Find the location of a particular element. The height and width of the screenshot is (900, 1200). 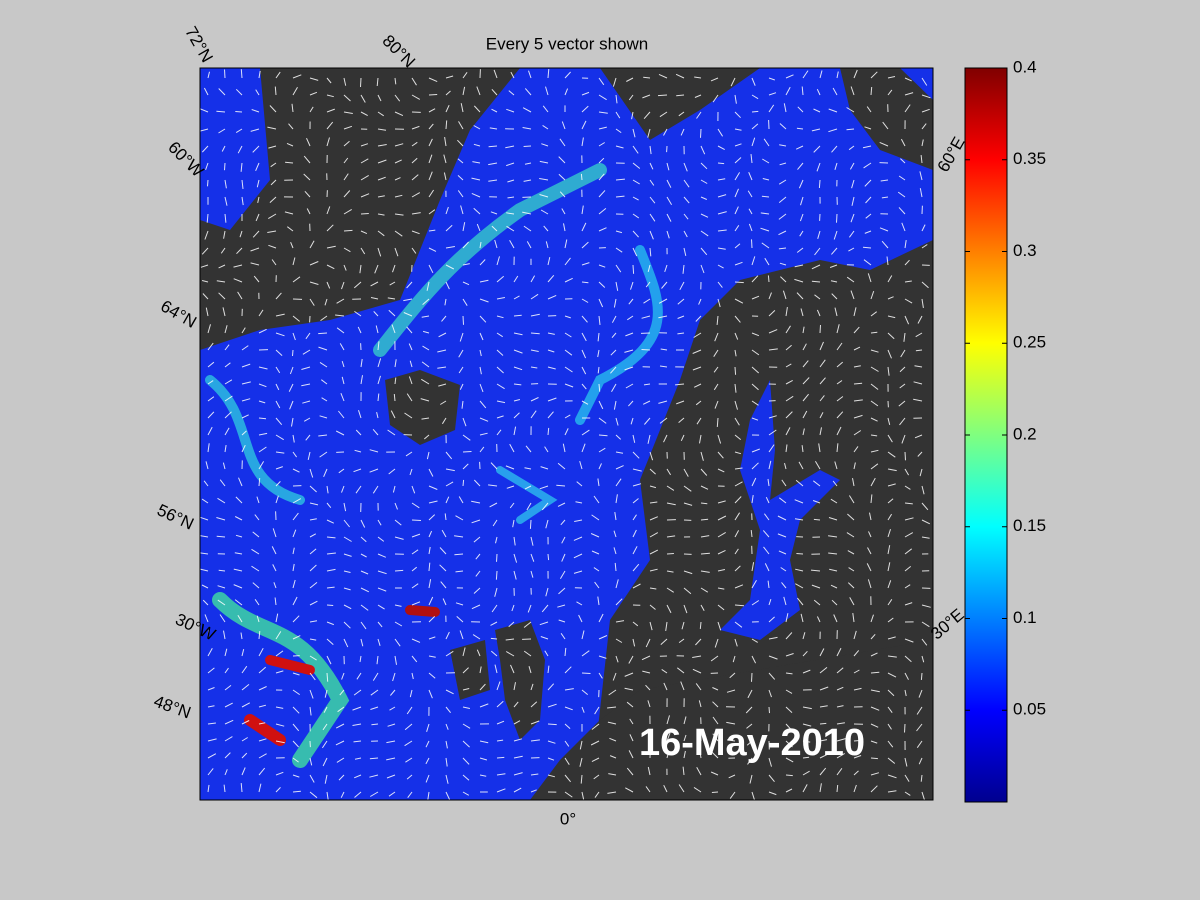

land-europe is located at coordinates (731, 720).